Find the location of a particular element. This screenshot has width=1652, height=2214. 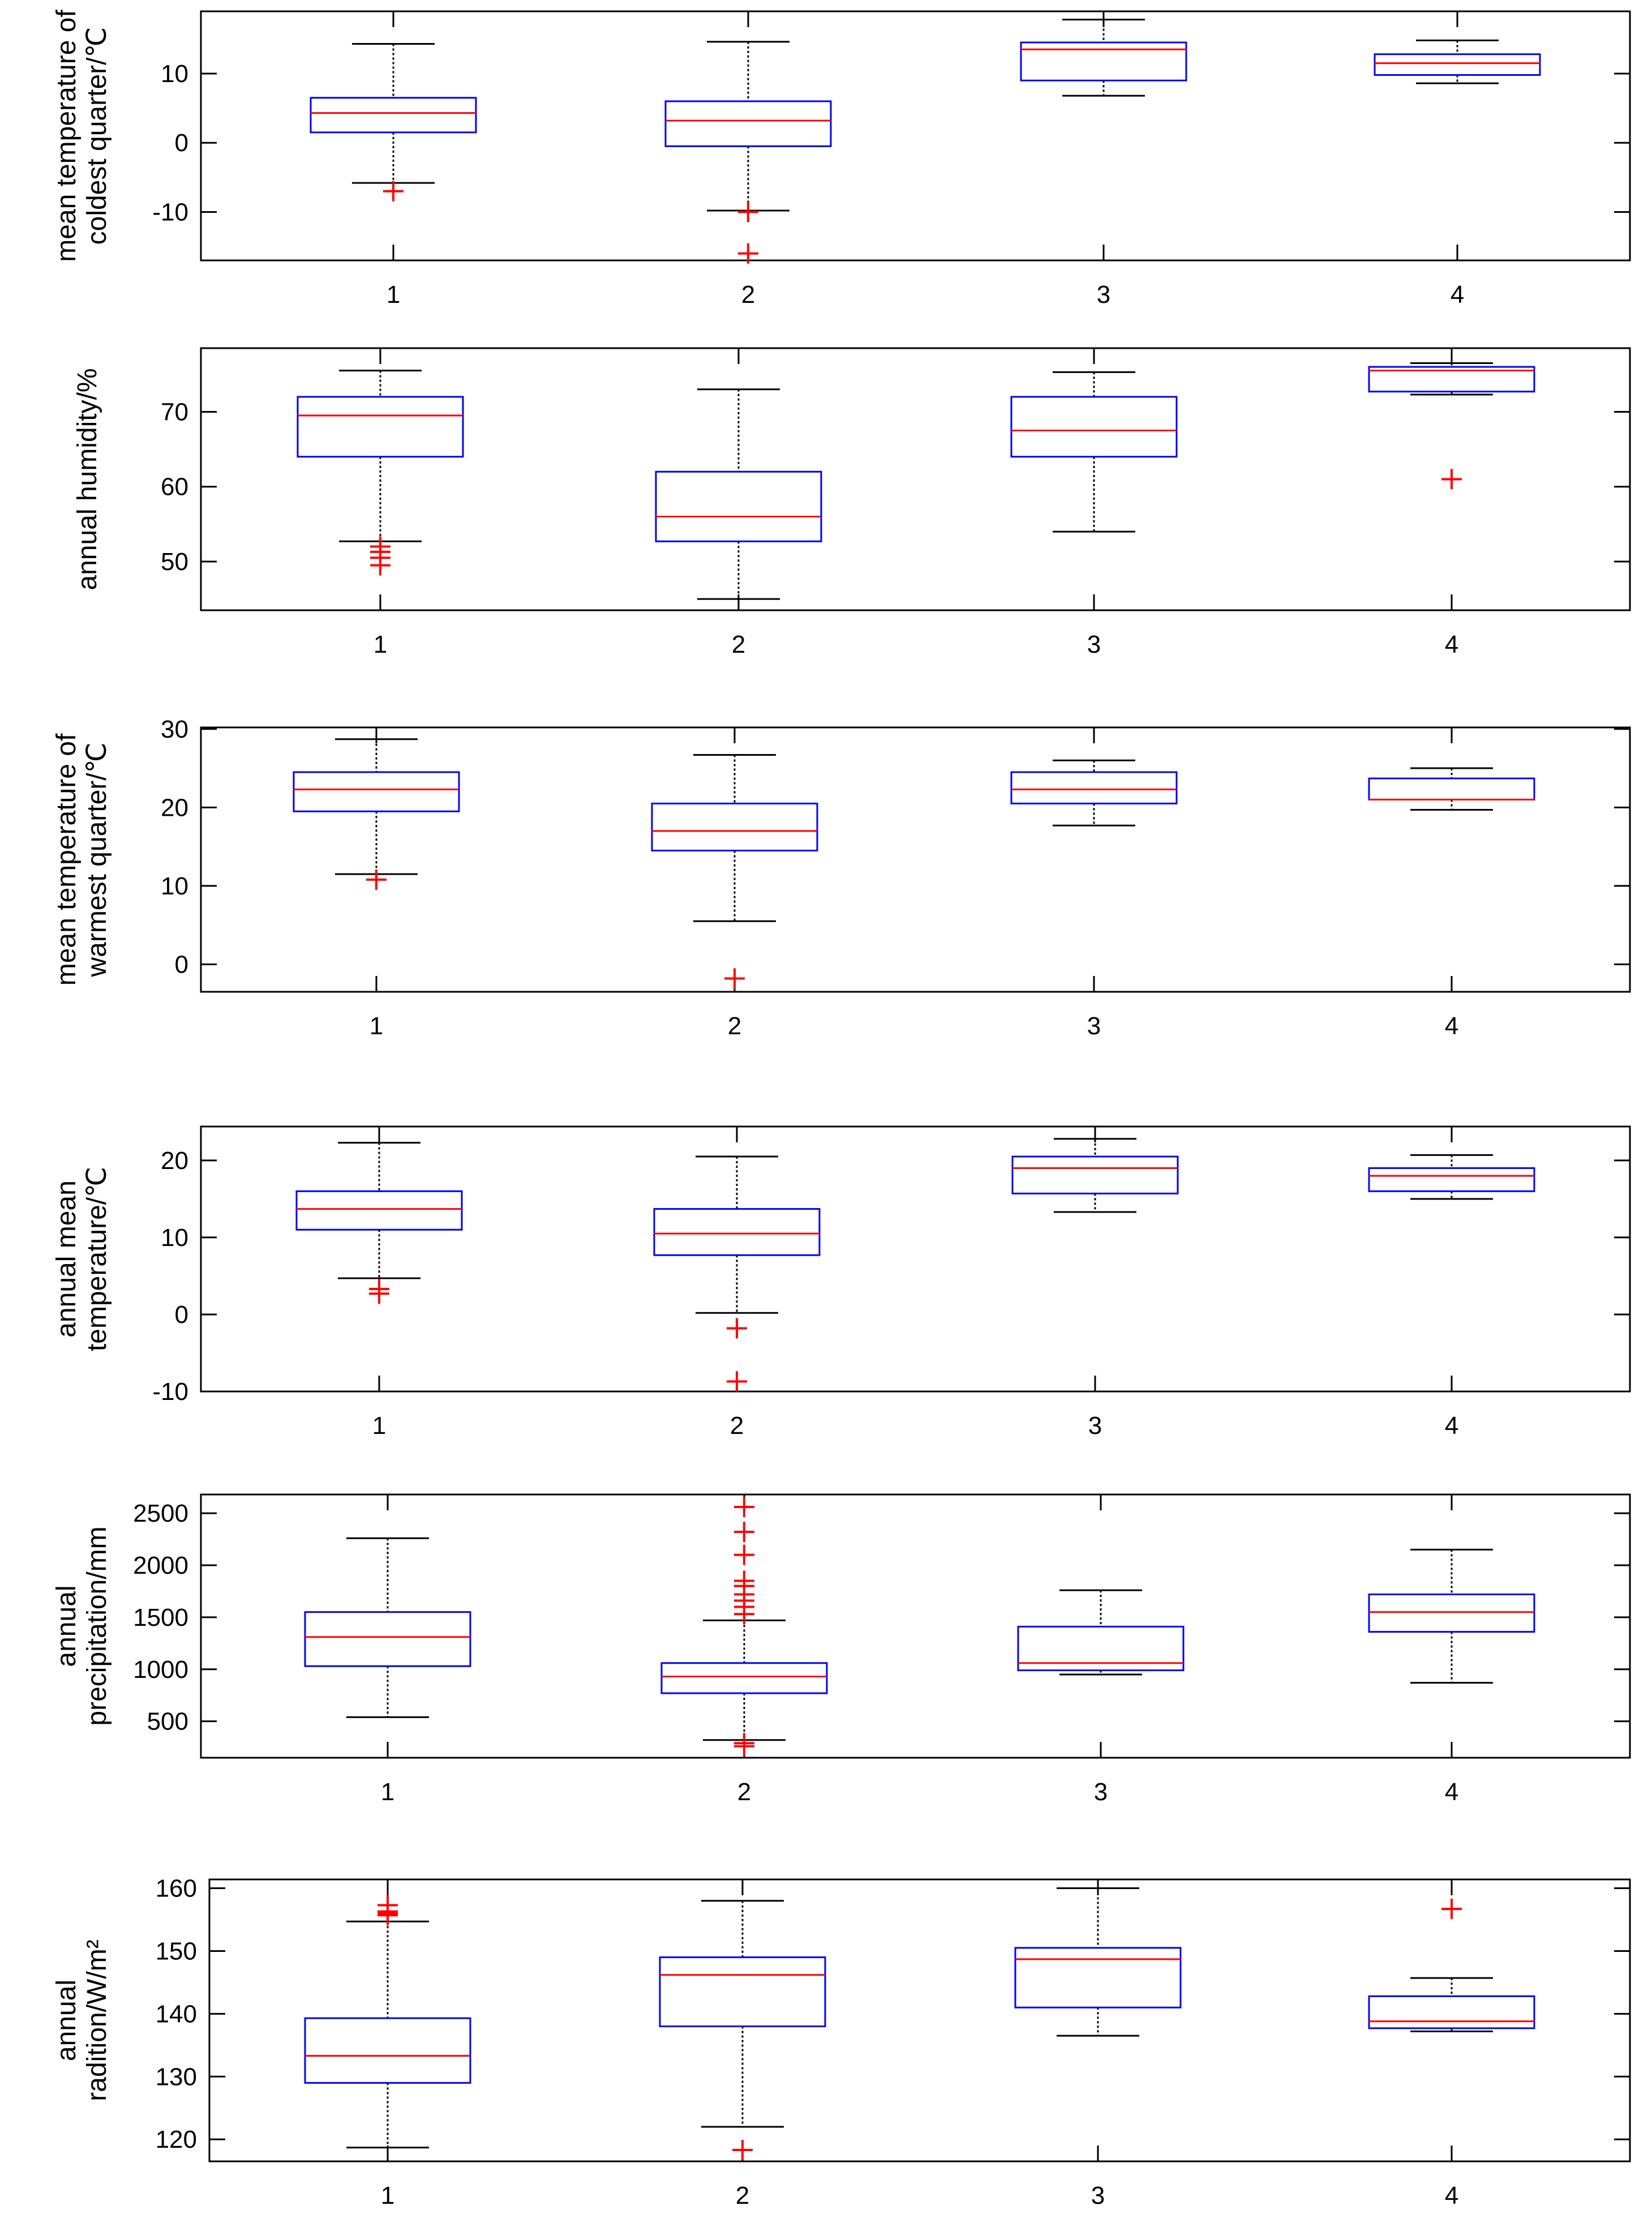

y-tick-label: 0 is located at coordinates (182, 1315).